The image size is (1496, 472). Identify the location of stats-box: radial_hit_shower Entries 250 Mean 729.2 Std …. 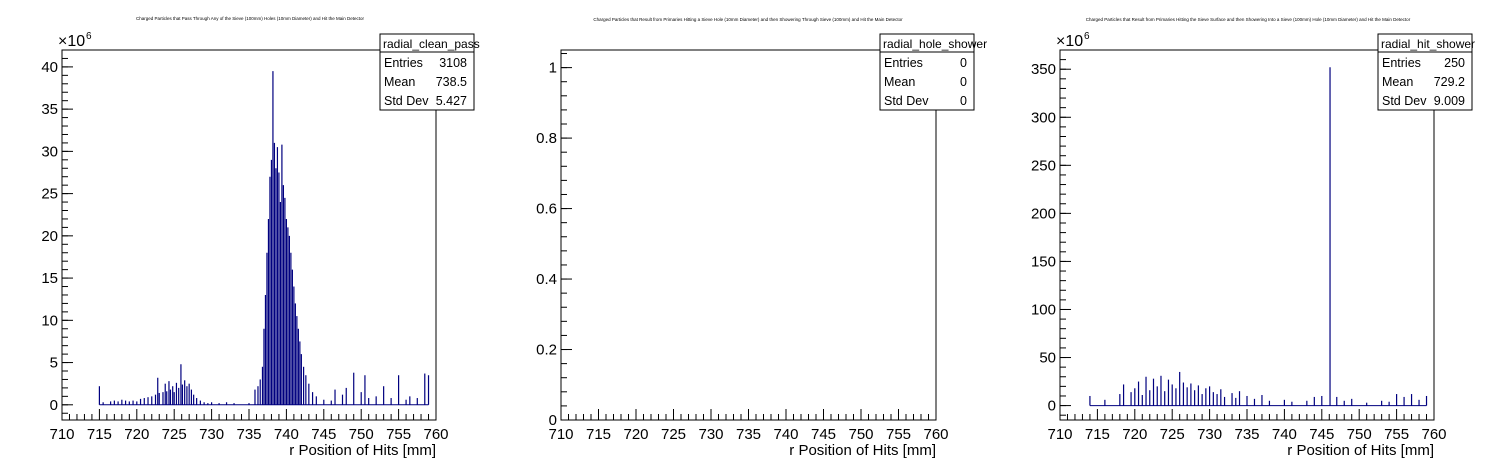
(1426, 72).